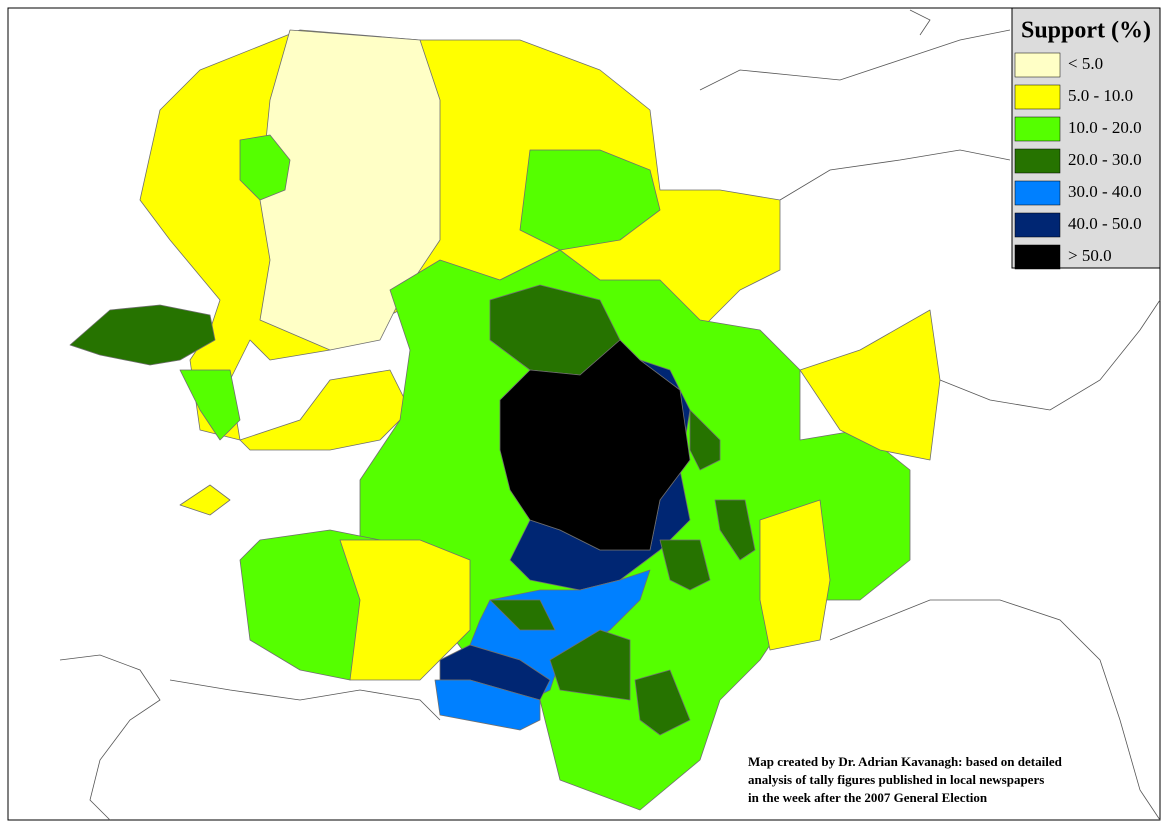  What do you see at coordinates (1090, 255) in the screenshot?
I see `legend-label: > 50.0` at bounding box center [1090, 255].